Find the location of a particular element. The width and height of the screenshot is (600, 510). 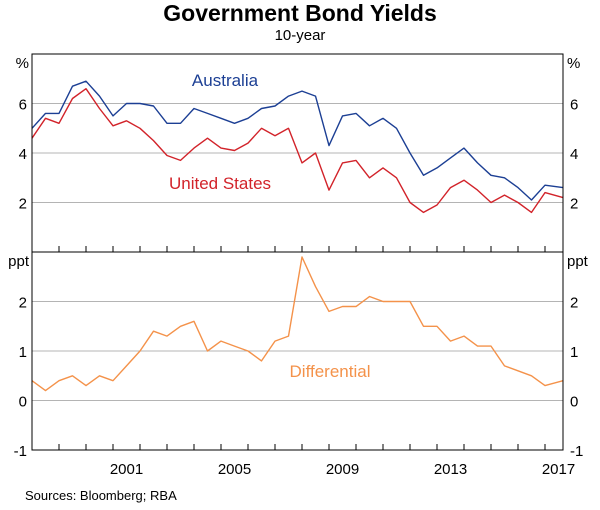

y-tick-label-right: 4 is located at coordinates (574, 154).